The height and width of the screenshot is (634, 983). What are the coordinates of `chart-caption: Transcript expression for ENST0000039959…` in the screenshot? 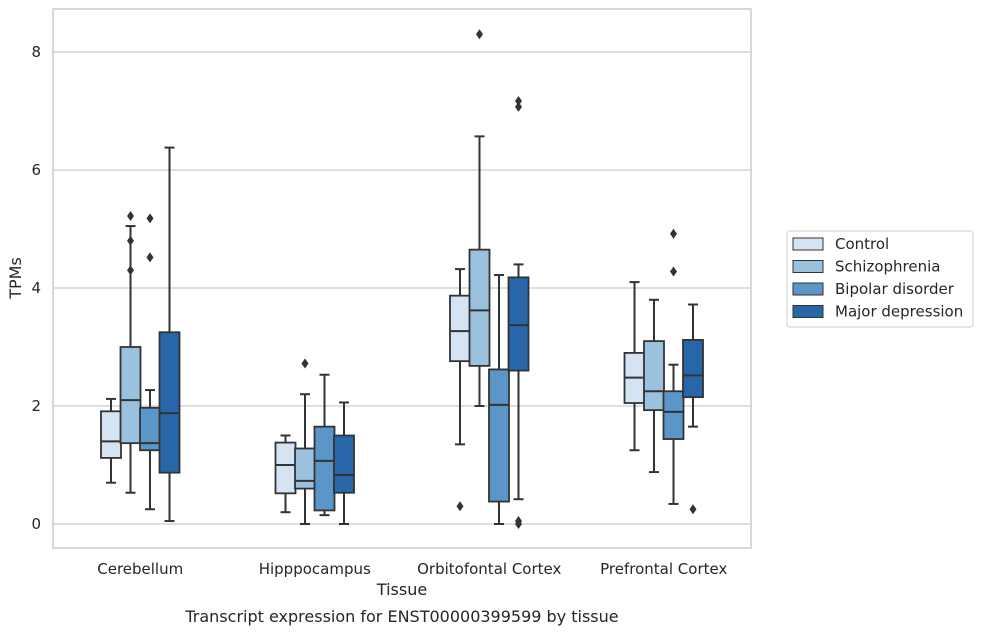 It's located at (401, 616).